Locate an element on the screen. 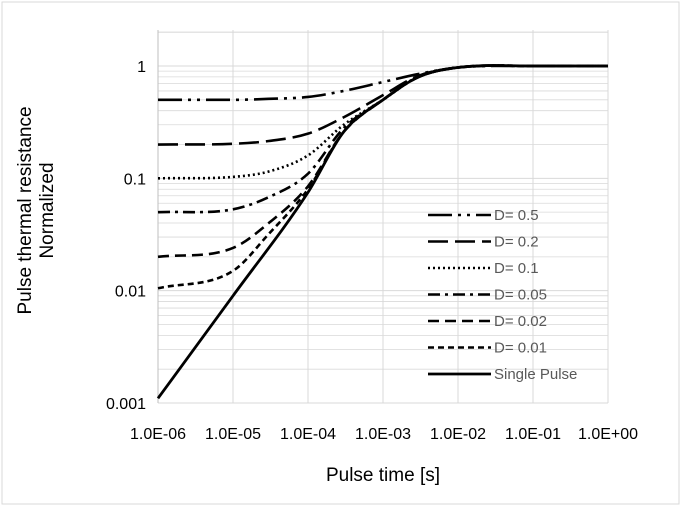 The height and width of the screenshot is (506, 681). y-tick-label: 0.01 is located at coordinates (130, 292).